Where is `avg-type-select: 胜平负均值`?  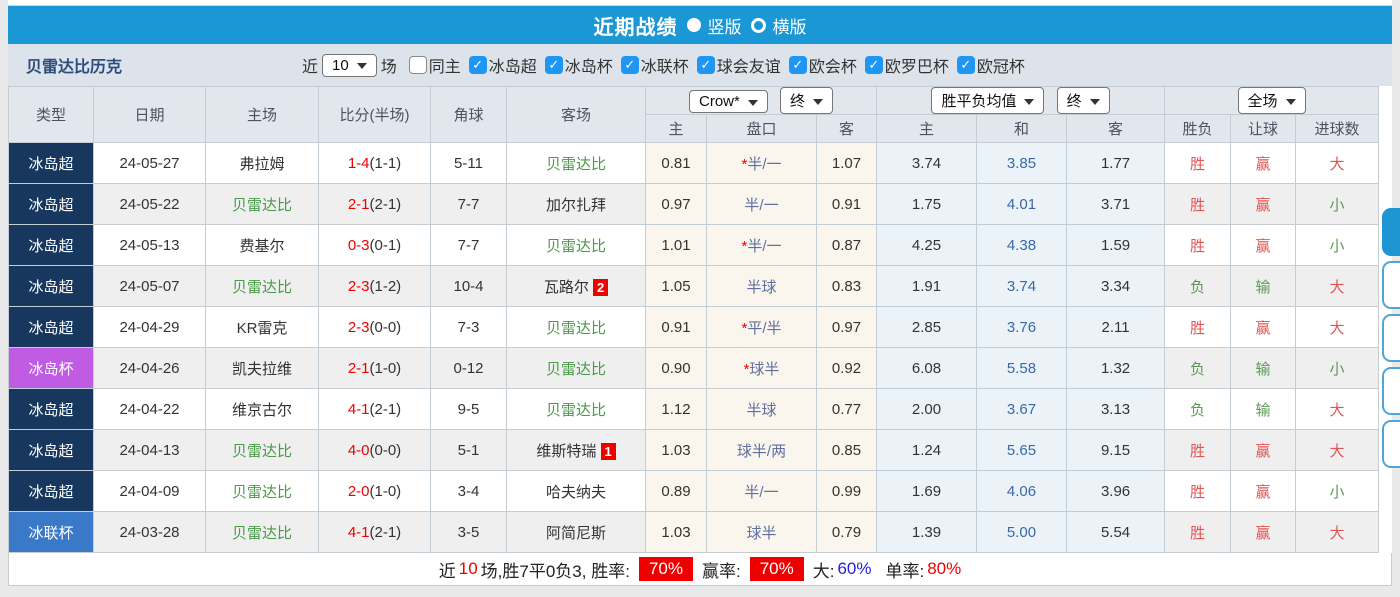 avg-type-select: 胜平负均值 is located at coordinates (988, 100).